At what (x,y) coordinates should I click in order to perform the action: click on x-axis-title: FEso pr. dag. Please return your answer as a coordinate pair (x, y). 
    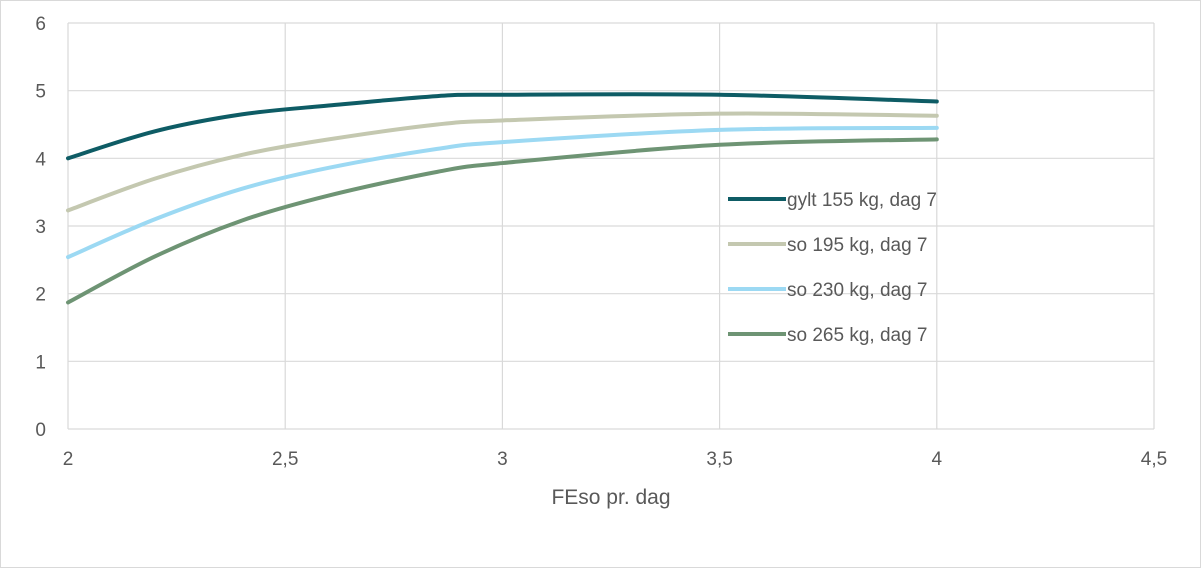
    Looking at the image, I should click on (610, 497).